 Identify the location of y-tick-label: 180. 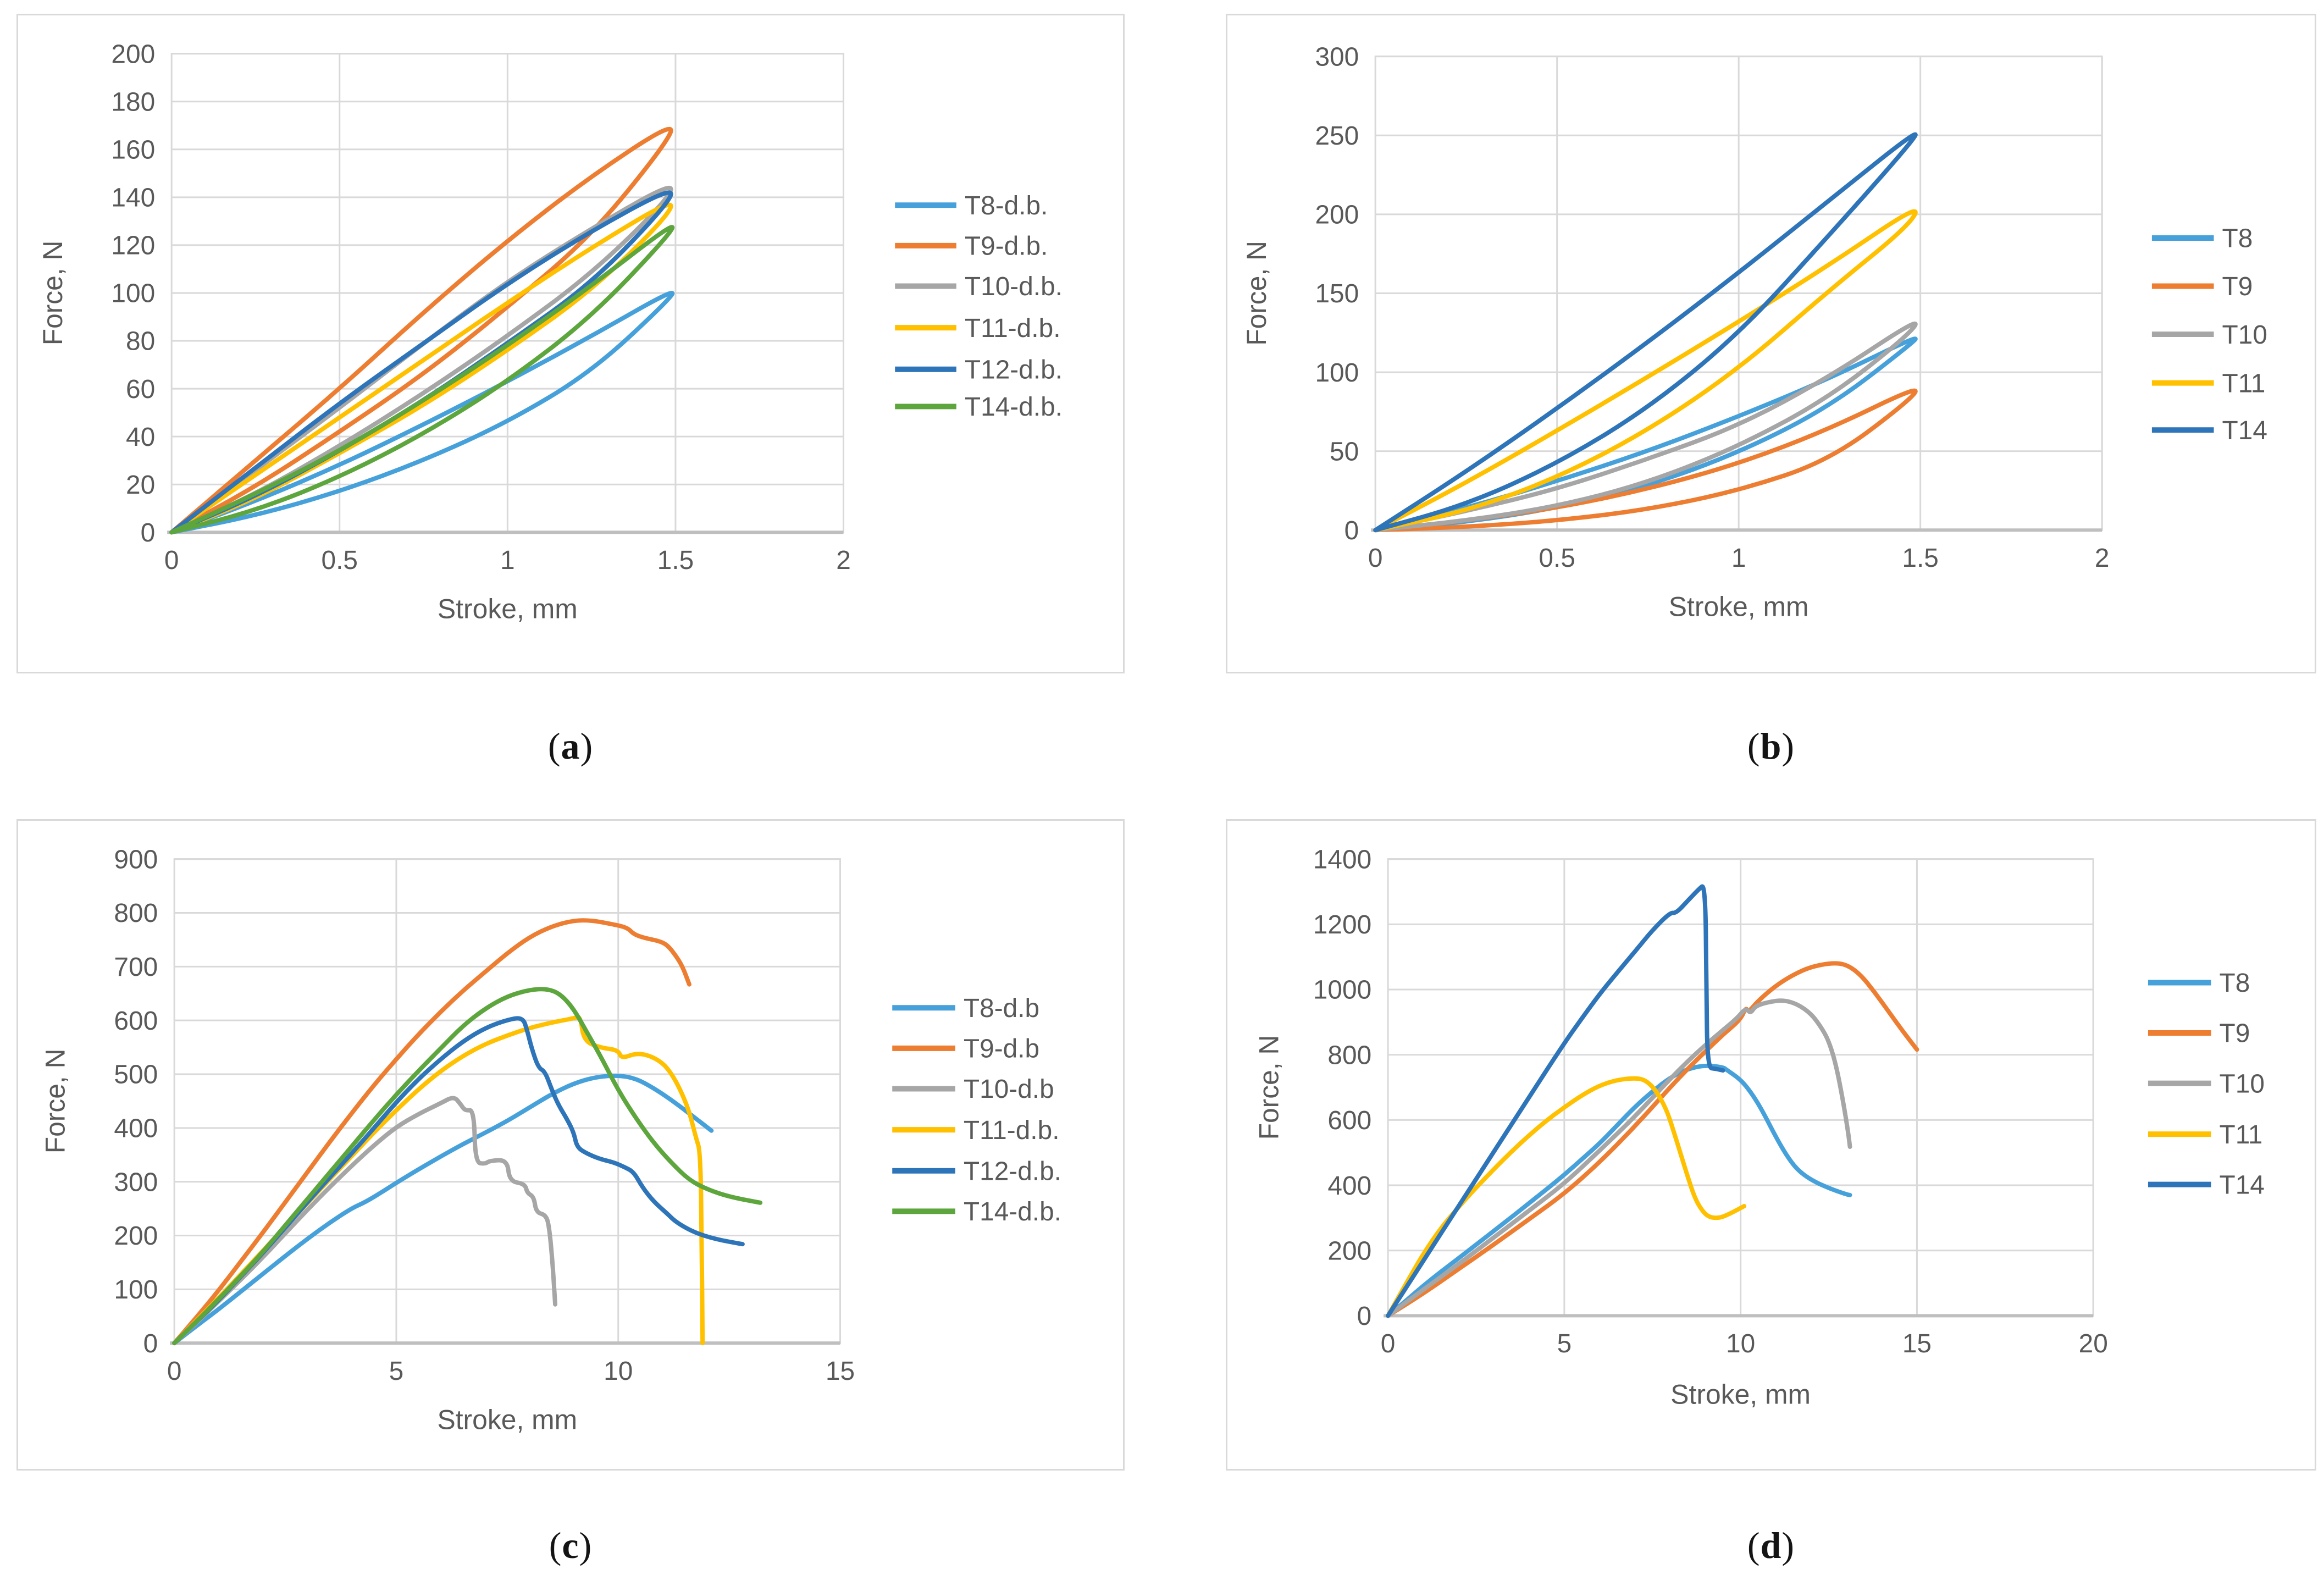
(133, 102).